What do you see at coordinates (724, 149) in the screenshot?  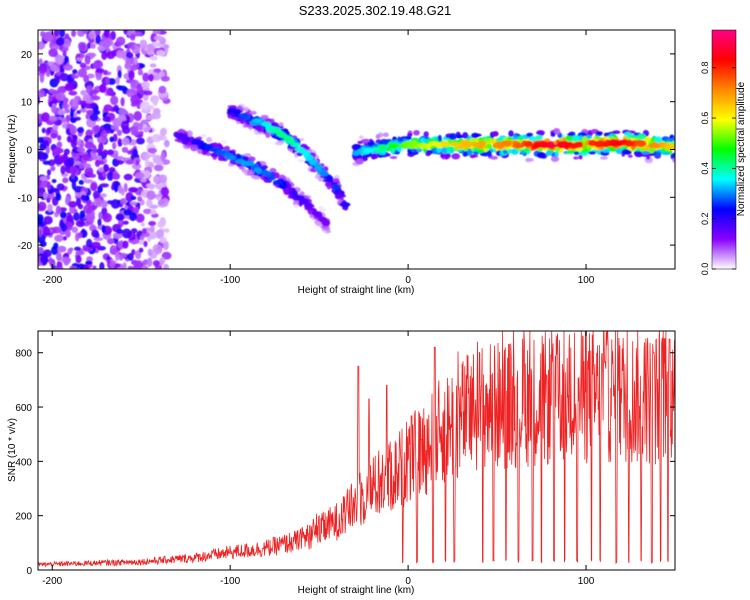 I see `colorbar-gradient` at bounding box center [724, 149].